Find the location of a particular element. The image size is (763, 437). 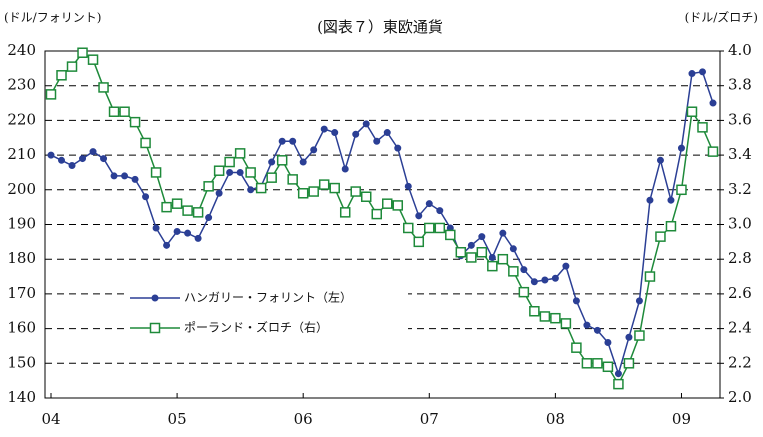

y-tick-label: 200 is located at coordinates (21, 189).